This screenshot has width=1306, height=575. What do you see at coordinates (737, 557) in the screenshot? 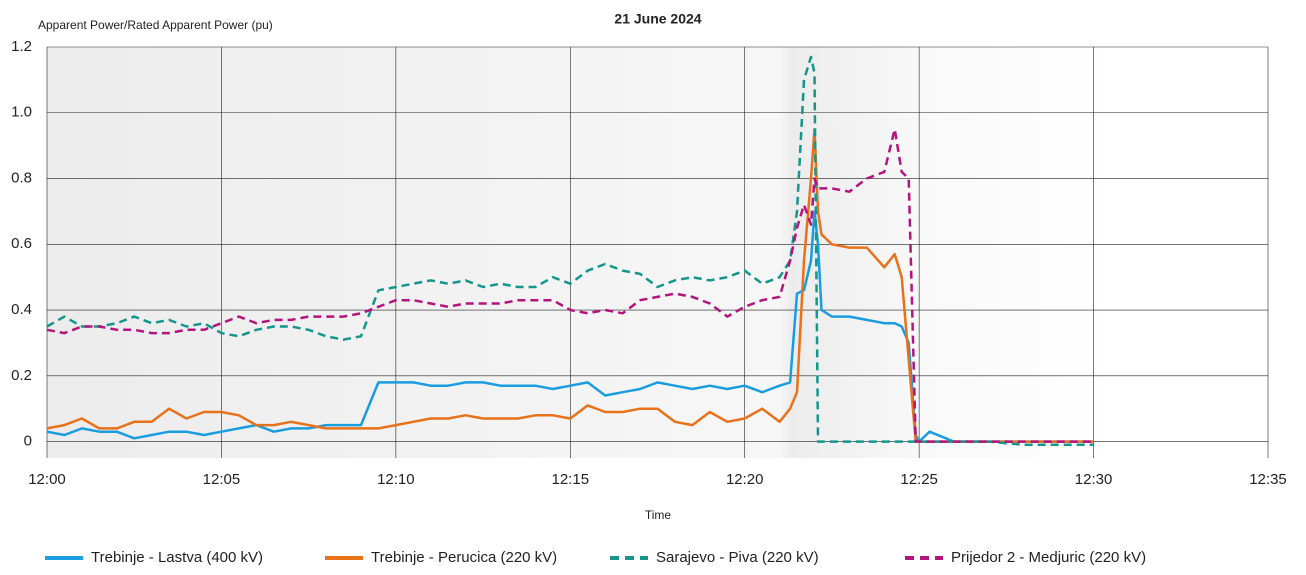
I see `legend-label: Sarajevo - Piva (220 kV)` at bounding box center [737, 557].